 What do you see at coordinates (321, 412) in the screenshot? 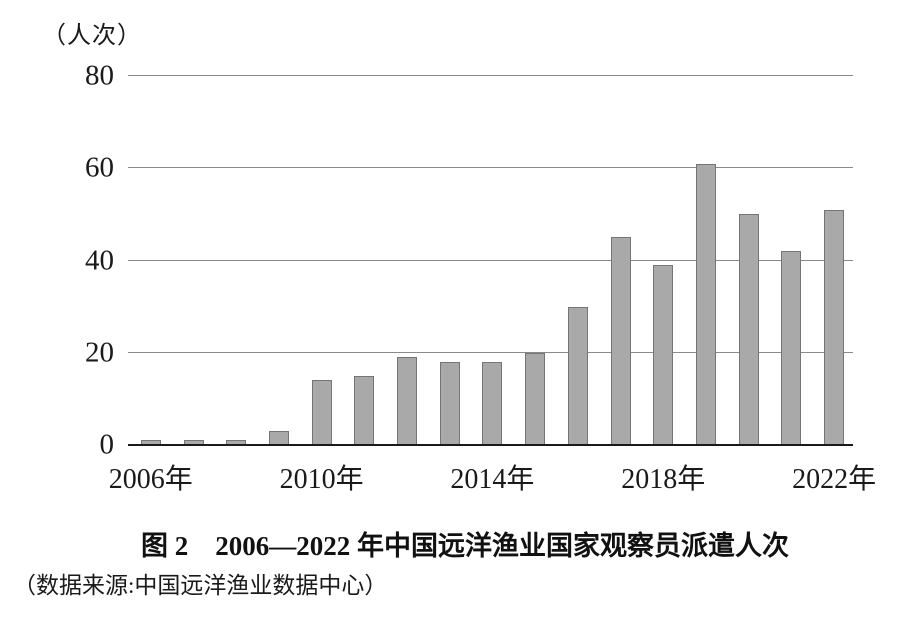
I see `bar-2010` at bounding box center [321, 412].